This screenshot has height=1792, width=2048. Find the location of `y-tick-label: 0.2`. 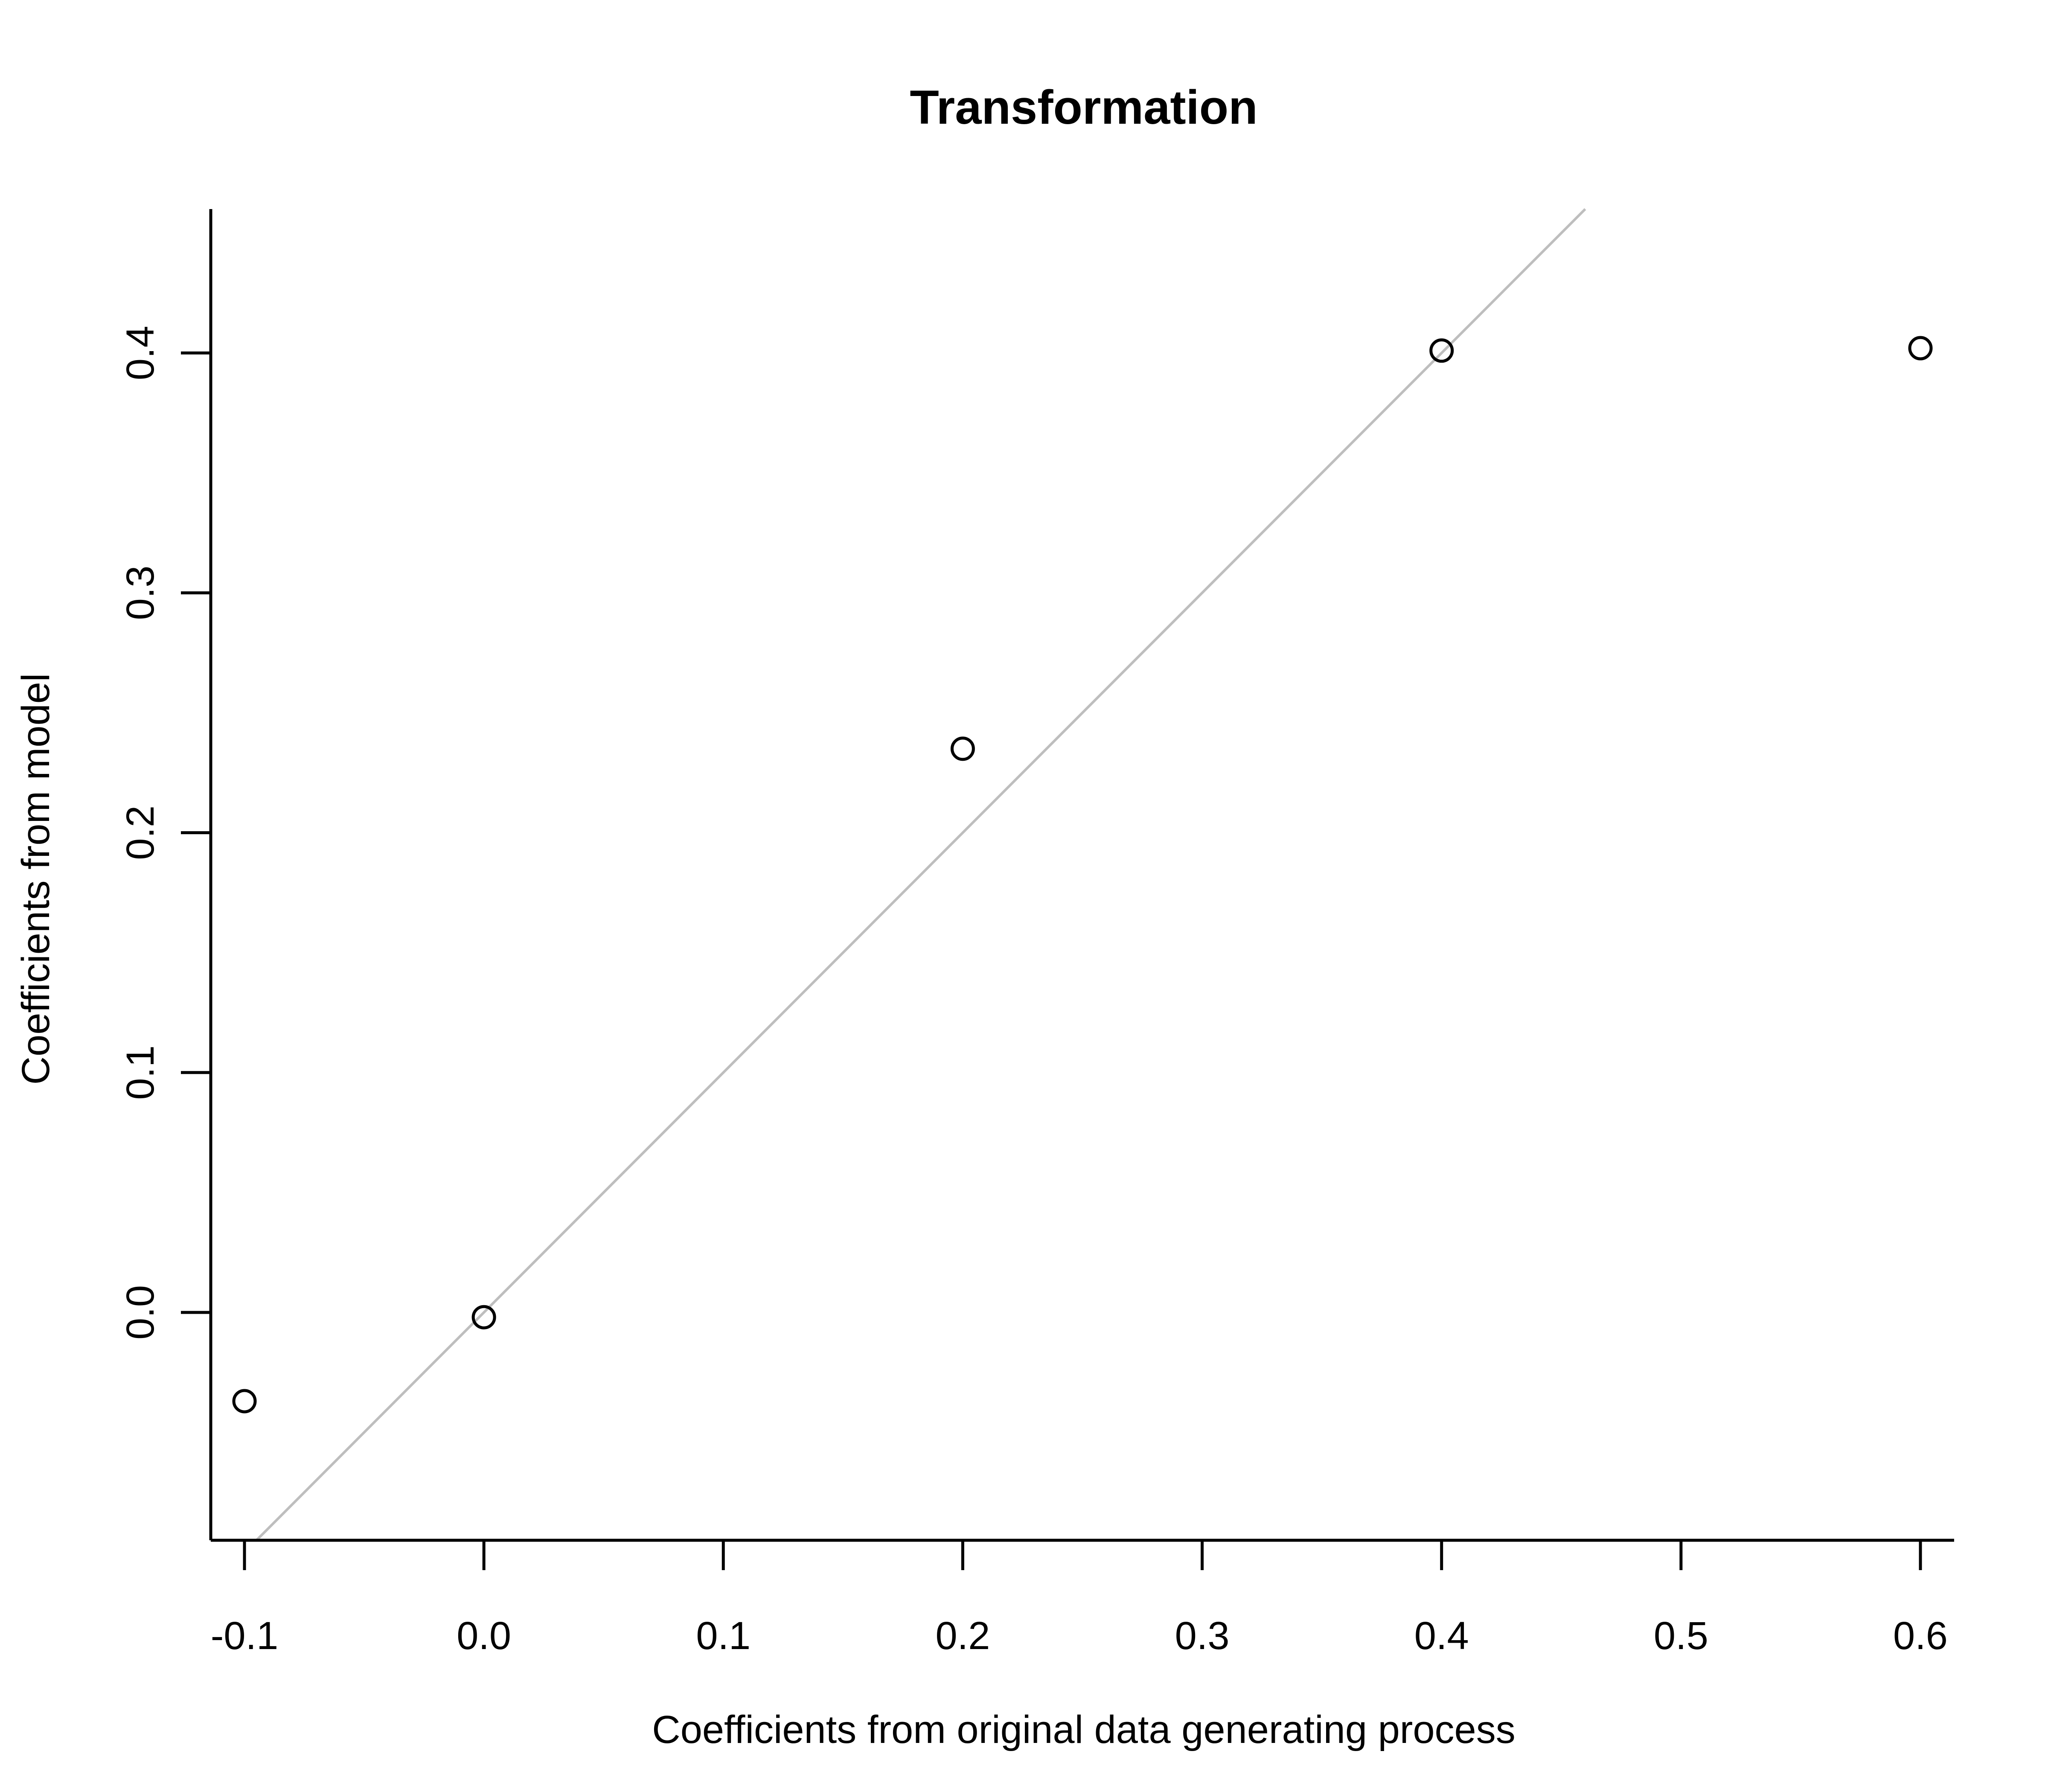

y-tick-label: 0.2 is located at coordinates (140, 833).